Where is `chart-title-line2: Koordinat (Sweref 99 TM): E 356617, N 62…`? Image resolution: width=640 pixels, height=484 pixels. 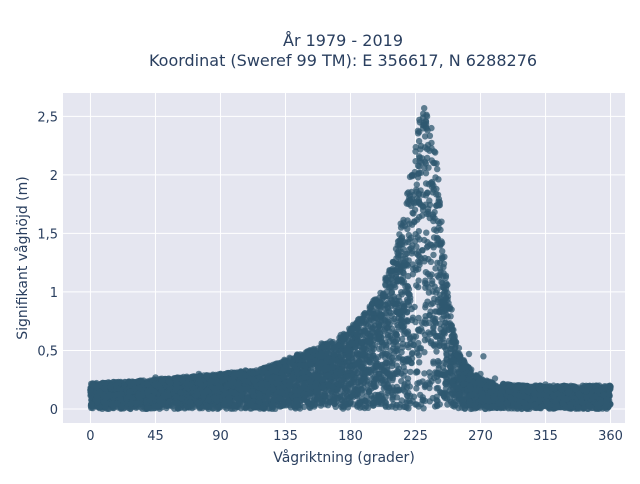 chart-title-line2: Koordinat (Sweref 99 TM): E 356617, N 62… is located at coordinates (343, 60).